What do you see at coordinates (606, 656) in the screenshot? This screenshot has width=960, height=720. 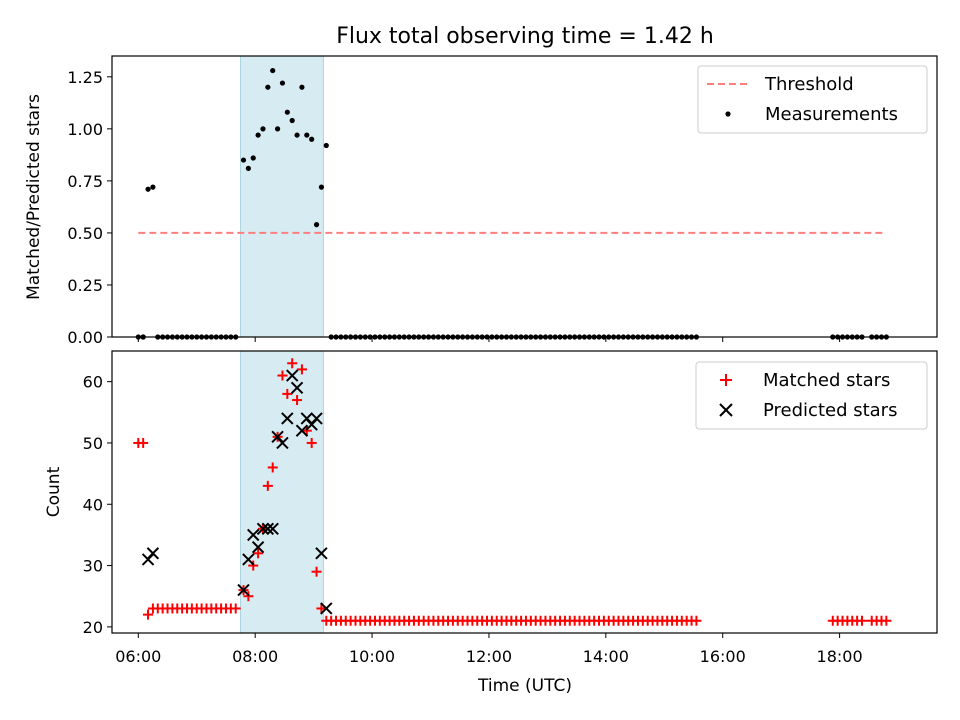 I see `bottom-x-tick-label: 14:00` at bounding box center [606, 656].